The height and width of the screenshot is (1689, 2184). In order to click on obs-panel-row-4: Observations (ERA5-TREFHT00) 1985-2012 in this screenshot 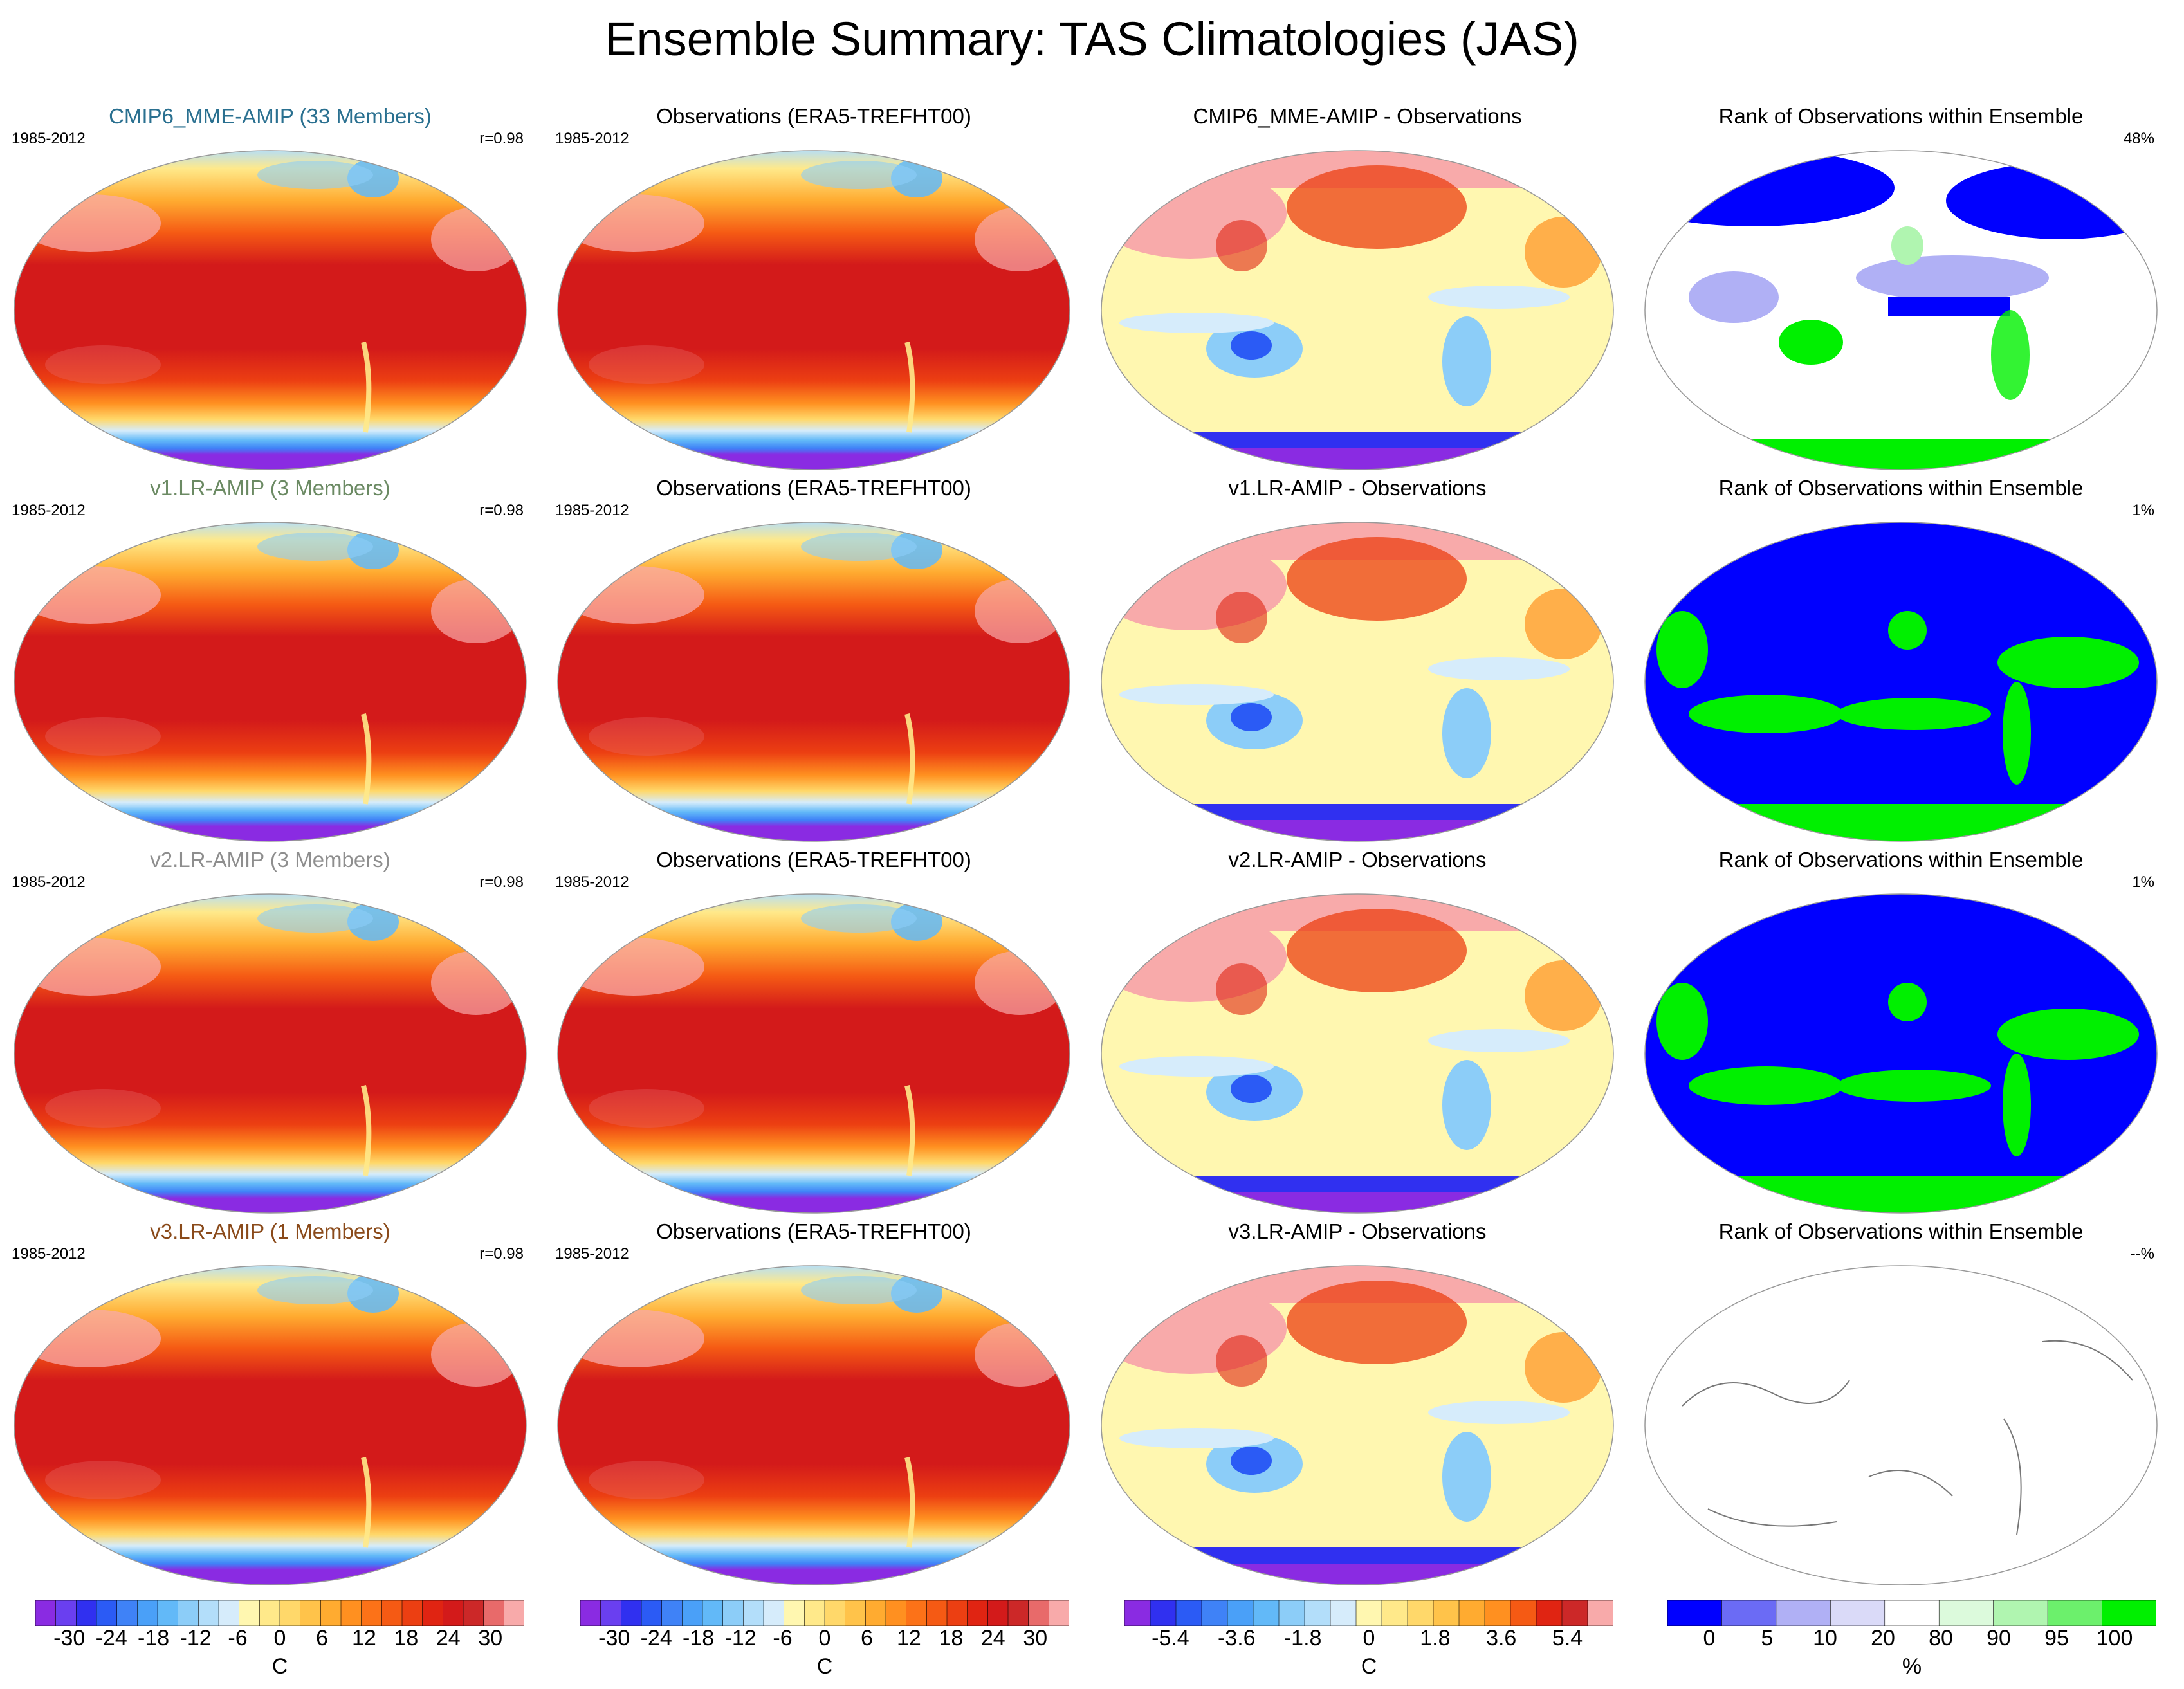, I will do `click(814, 1405)`.